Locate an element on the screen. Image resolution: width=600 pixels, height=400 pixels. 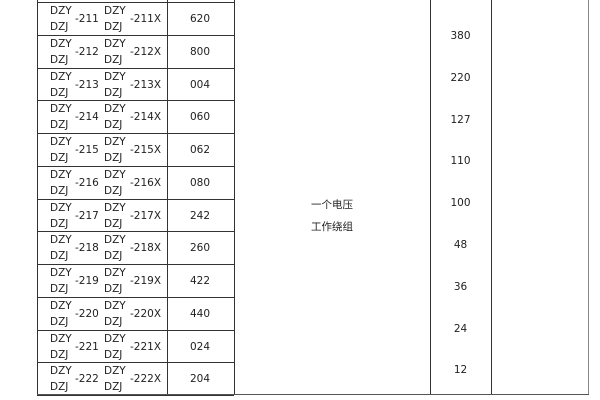
table-row: DZY DZJ -219 DZY DZJ -219X 422 is located at coordinates (135, 280).